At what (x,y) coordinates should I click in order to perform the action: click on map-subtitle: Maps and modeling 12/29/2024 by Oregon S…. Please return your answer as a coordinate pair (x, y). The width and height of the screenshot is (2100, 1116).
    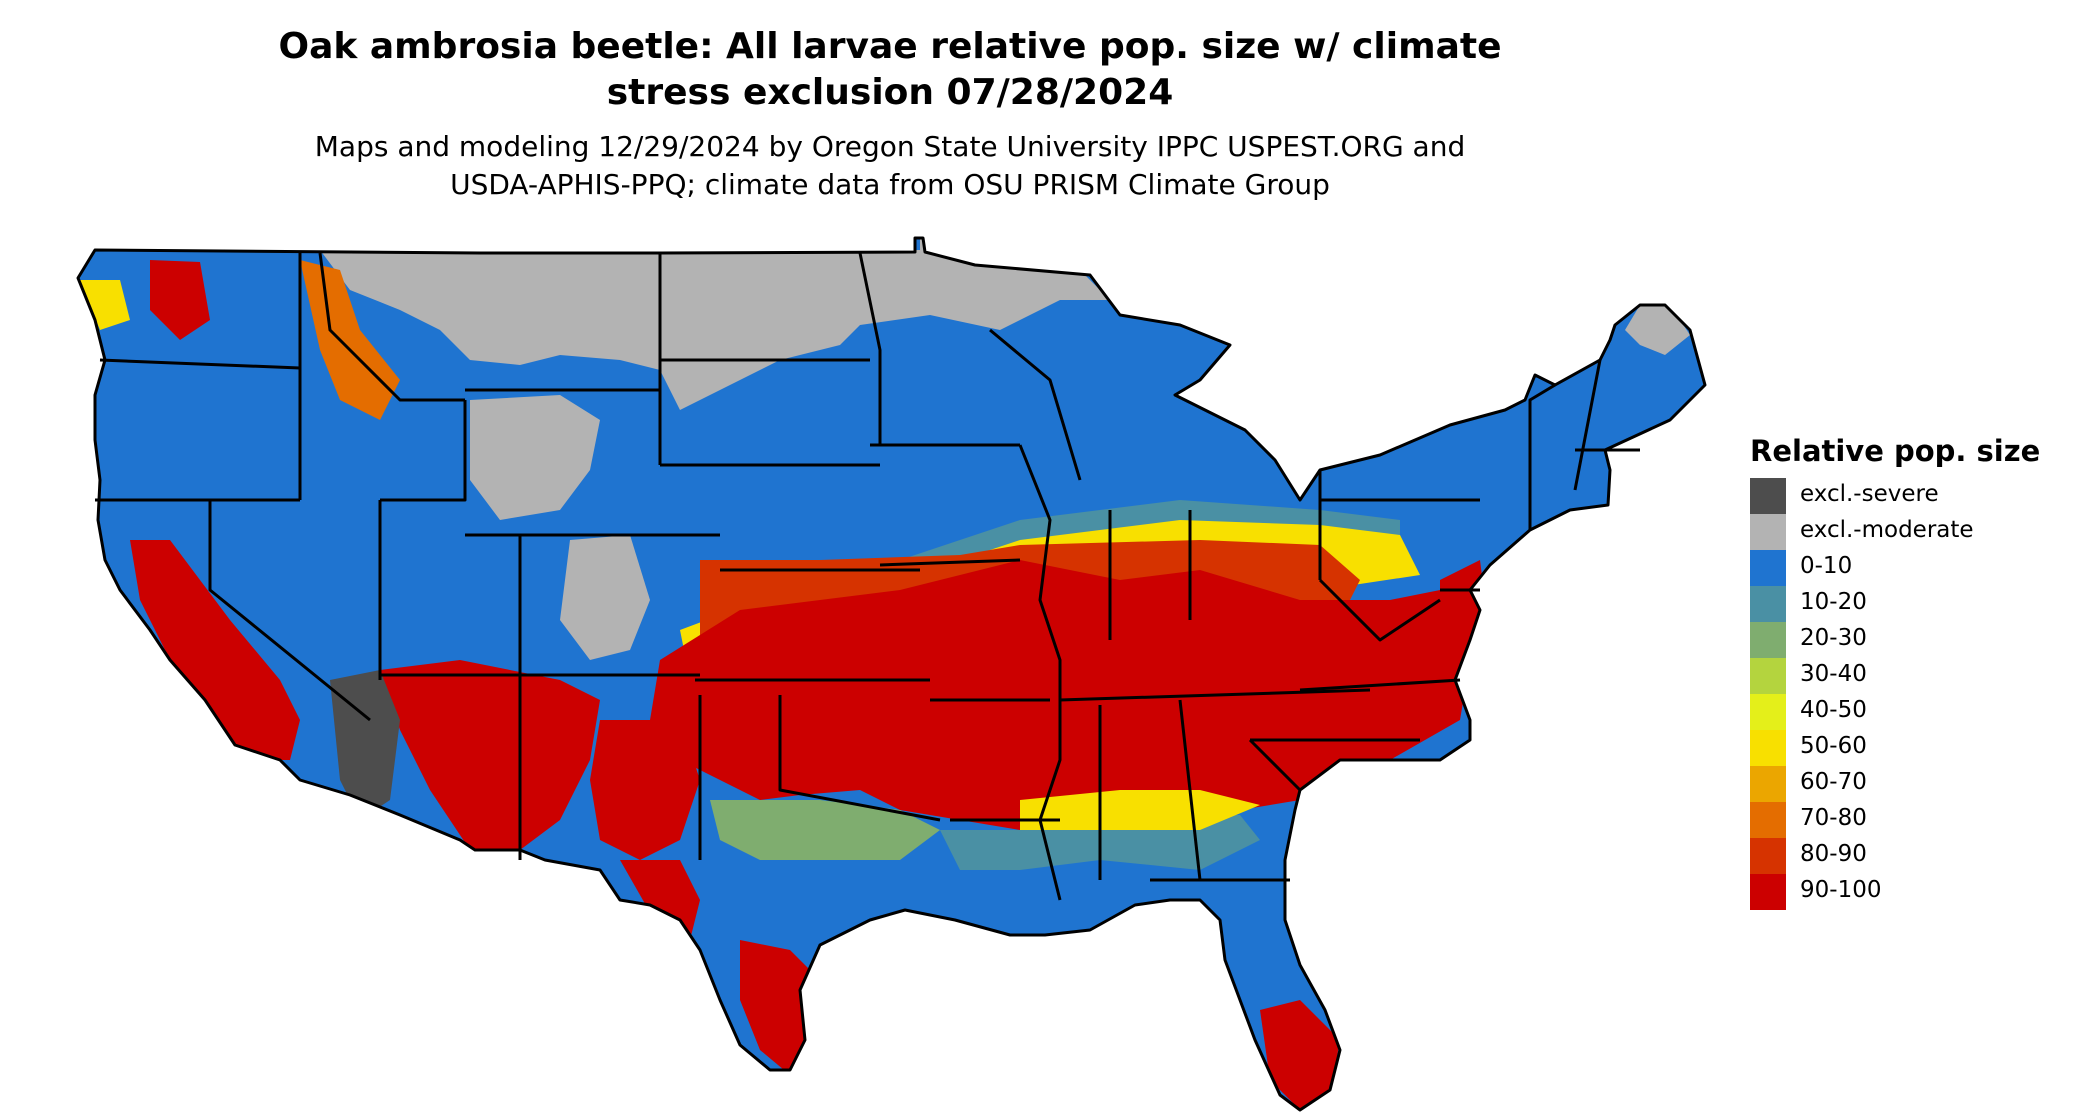
    Looking at the image, I should click on (890, 166).